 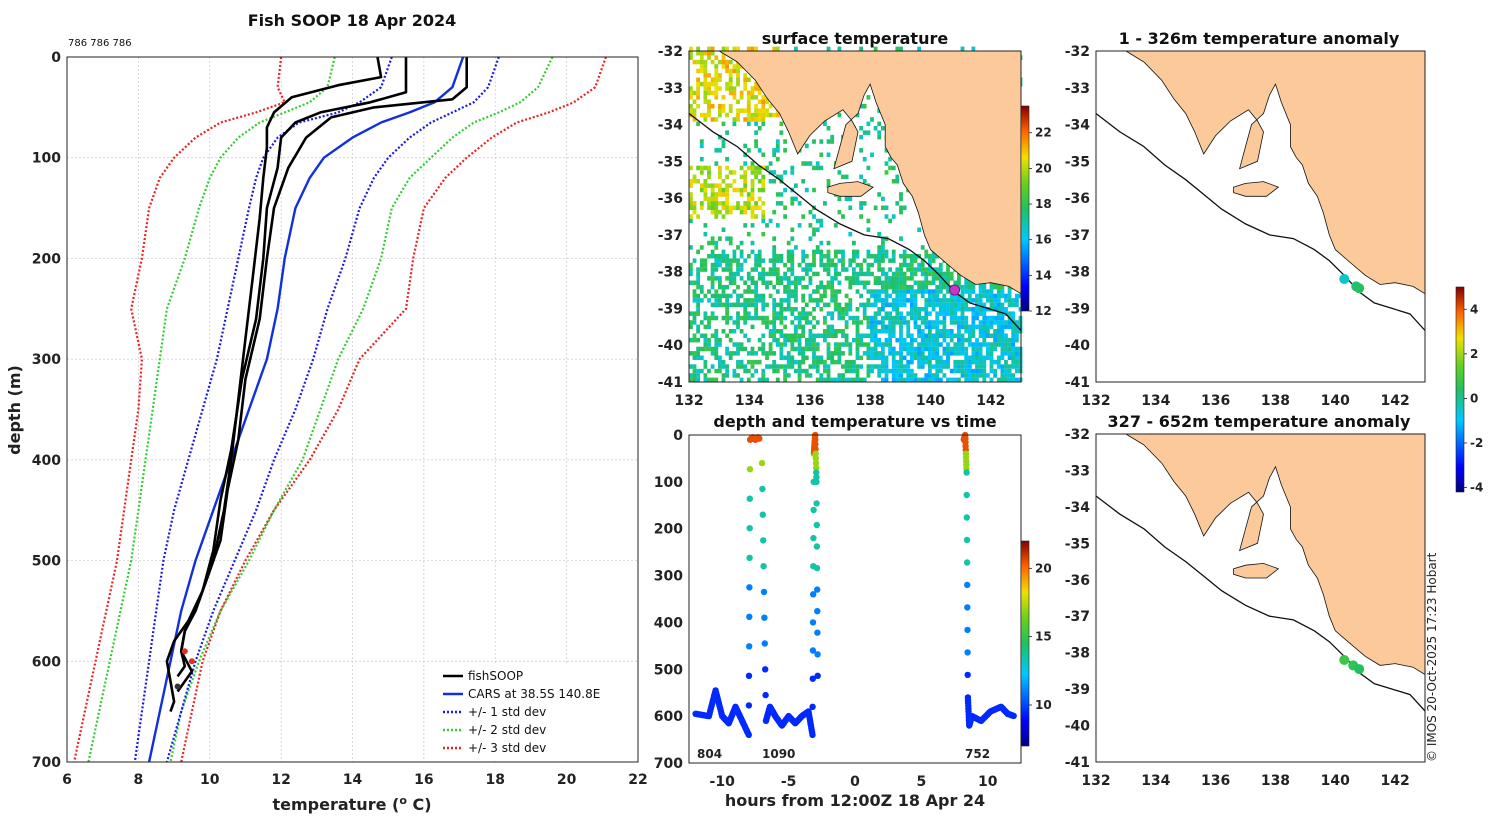 What do you see at coordinates (507, 730) in the screenshot?
I see `legend-std2: +/- 2 std dev` at bounding box center [507, 730].